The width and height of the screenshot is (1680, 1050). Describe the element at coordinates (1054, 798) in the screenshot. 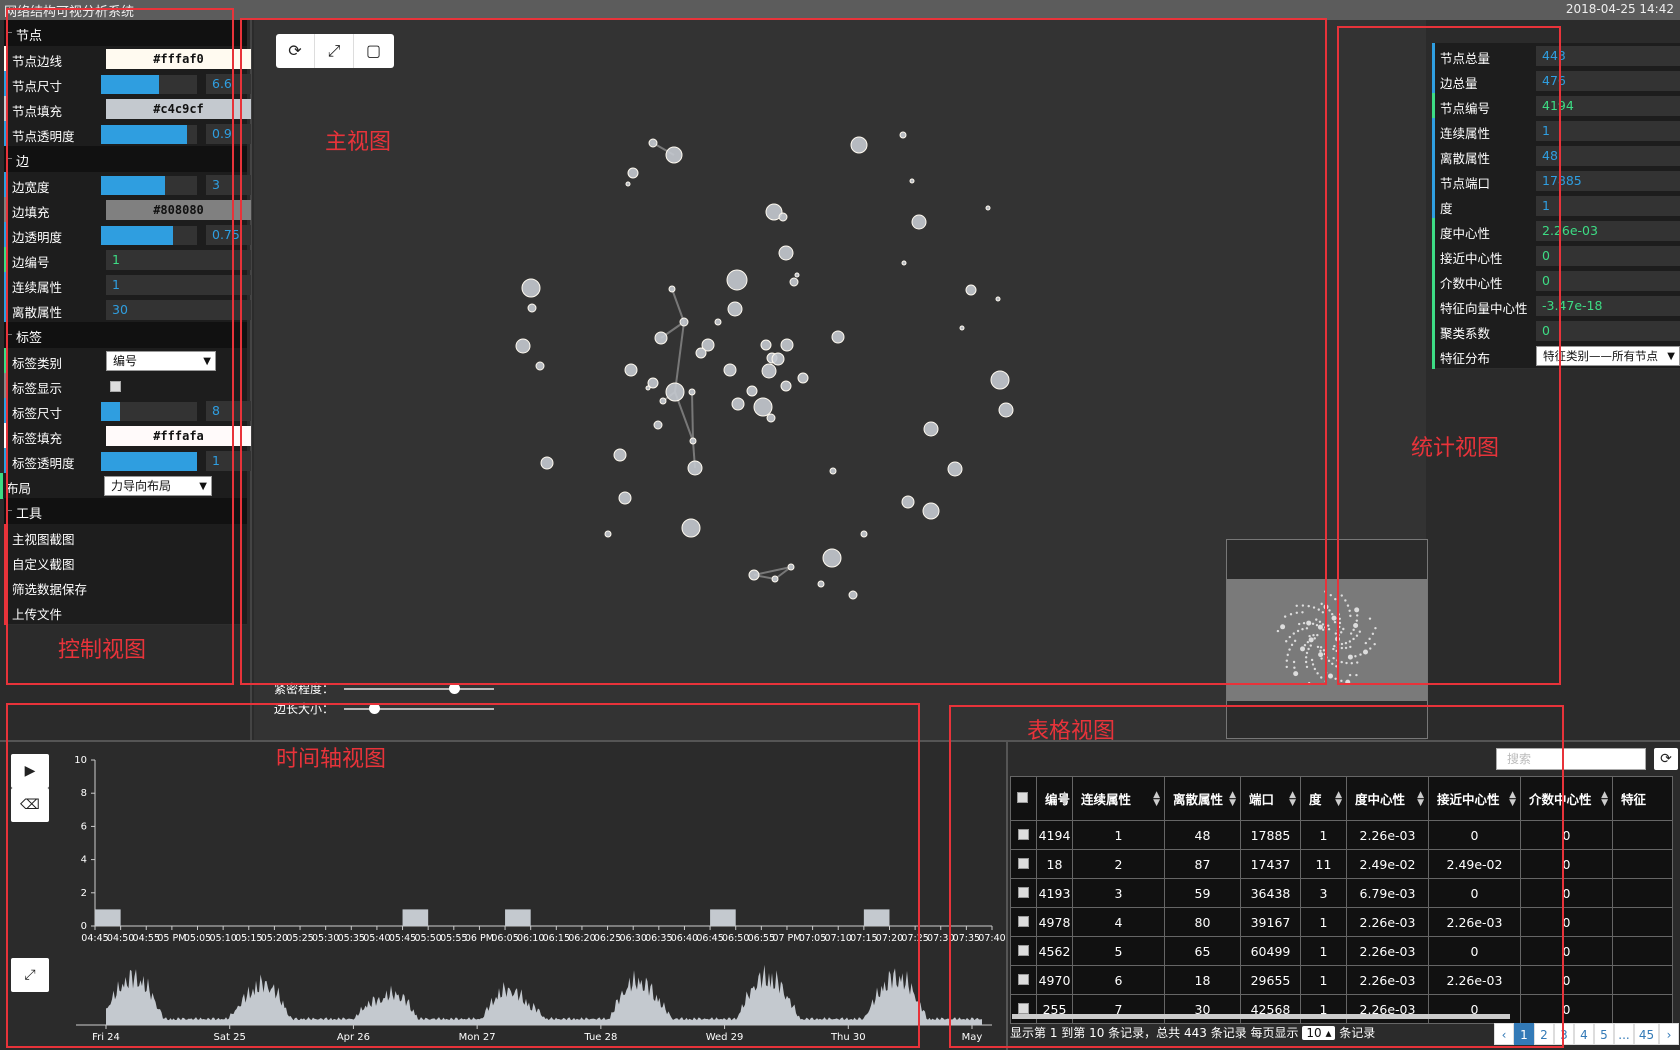

I see `column-header: 编号 ▲ ▼` at that location.